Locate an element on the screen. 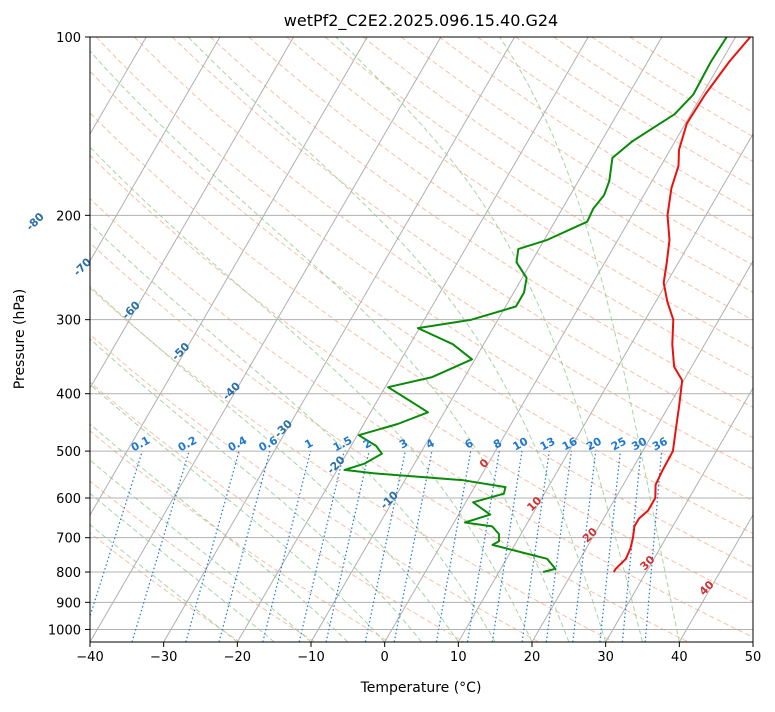 The image size is (775, 712). y-tick-label: 600 is located at coordinates (68, 499).